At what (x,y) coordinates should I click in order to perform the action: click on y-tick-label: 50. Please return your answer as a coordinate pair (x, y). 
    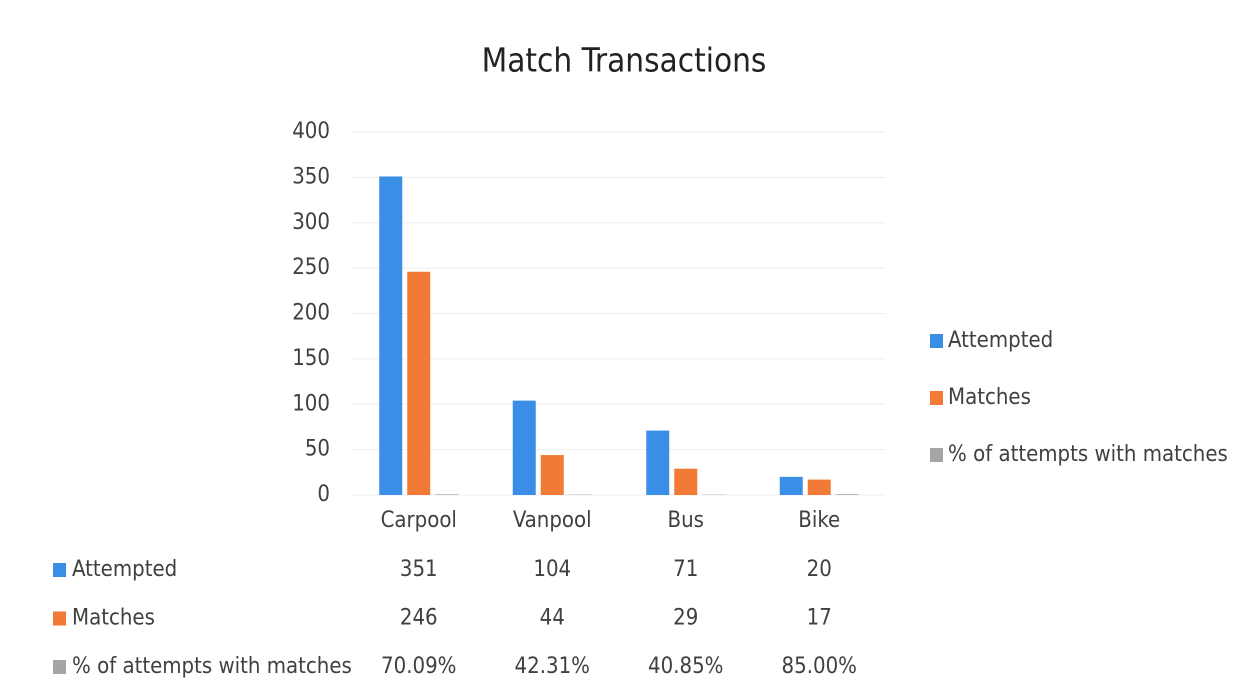
    Looking at the image, I should click on (317, 449).